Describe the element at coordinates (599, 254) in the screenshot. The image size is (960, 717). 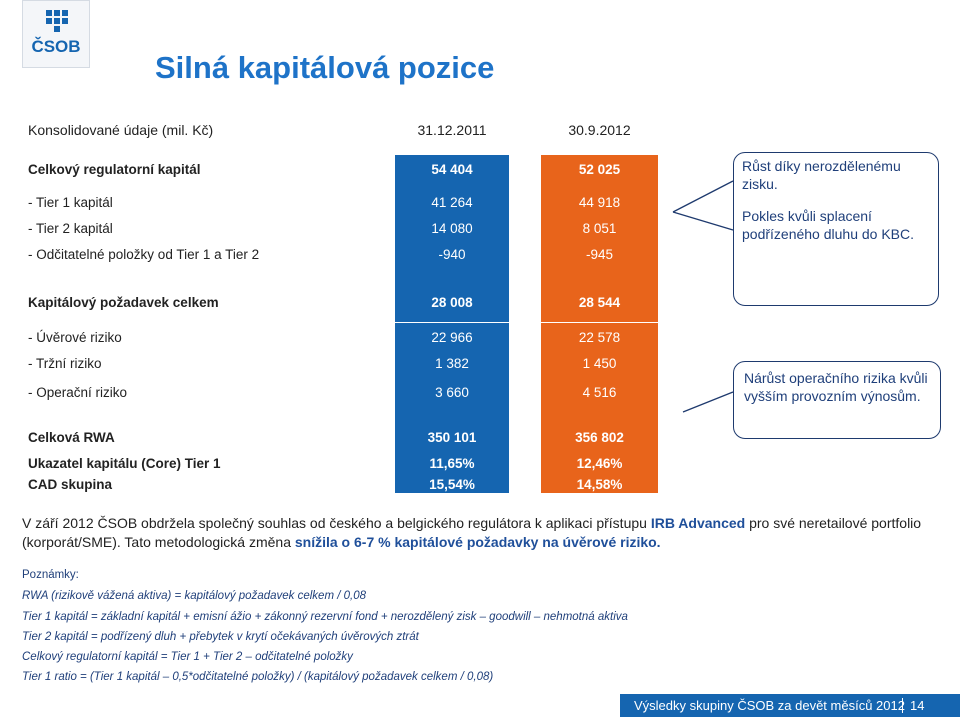
I see `row-value-2012: -945` at that location.